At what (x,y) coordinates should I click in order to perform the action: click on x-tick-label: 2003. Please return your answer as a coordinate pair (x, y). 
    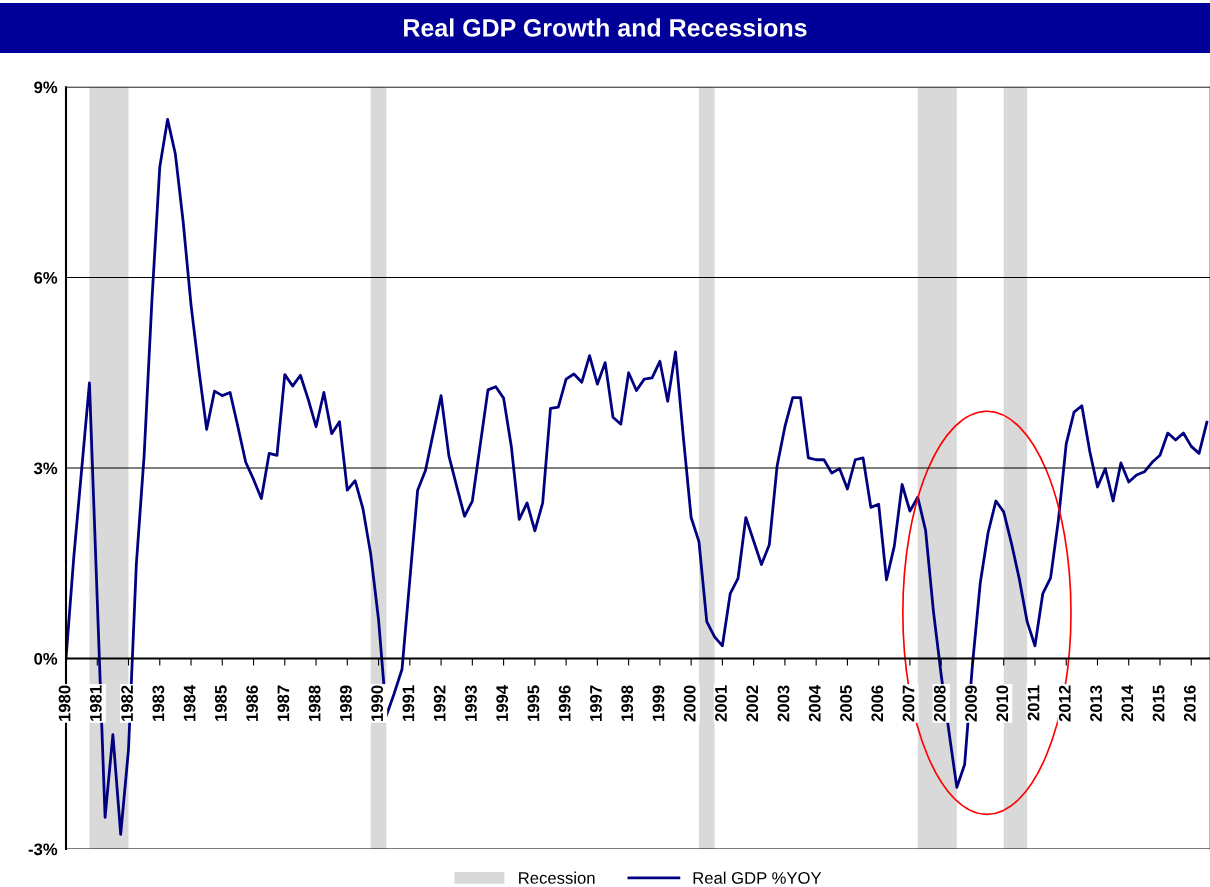
    Looking at the image, I should click on (783, 703).